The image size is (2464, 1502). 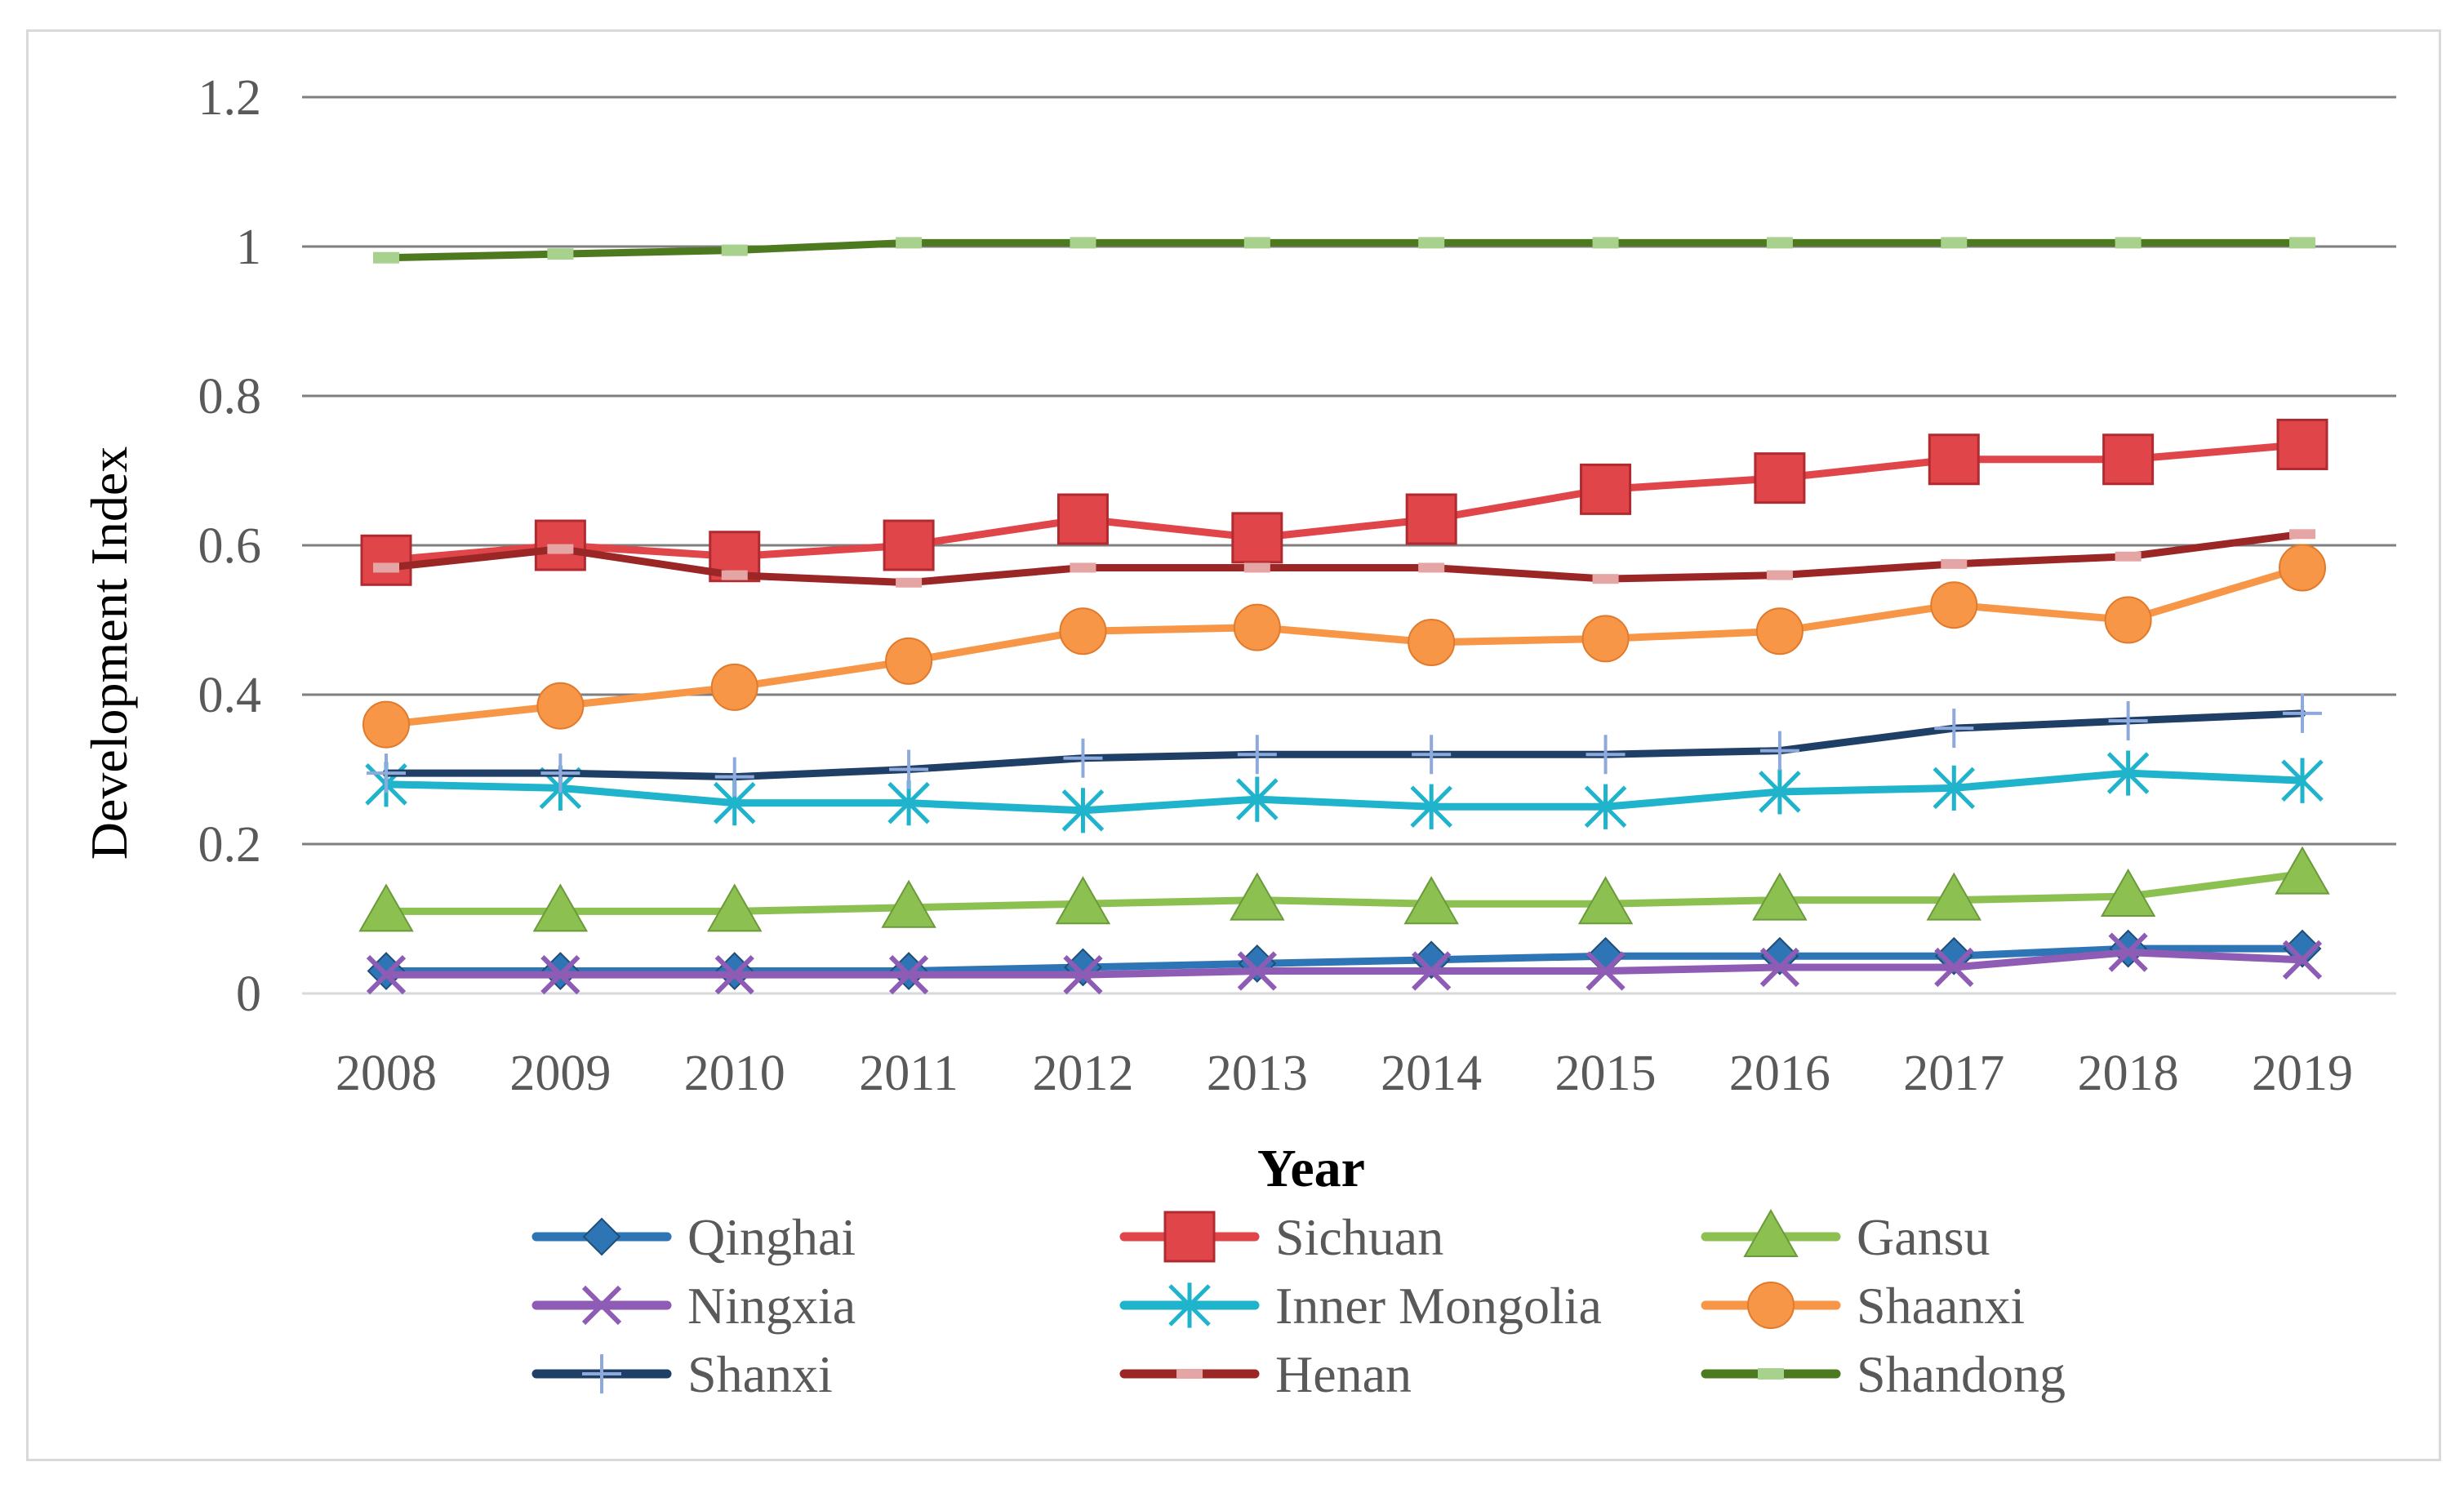 I want to click on x-tick-label: 2016, so click(x=1779, y=1074).